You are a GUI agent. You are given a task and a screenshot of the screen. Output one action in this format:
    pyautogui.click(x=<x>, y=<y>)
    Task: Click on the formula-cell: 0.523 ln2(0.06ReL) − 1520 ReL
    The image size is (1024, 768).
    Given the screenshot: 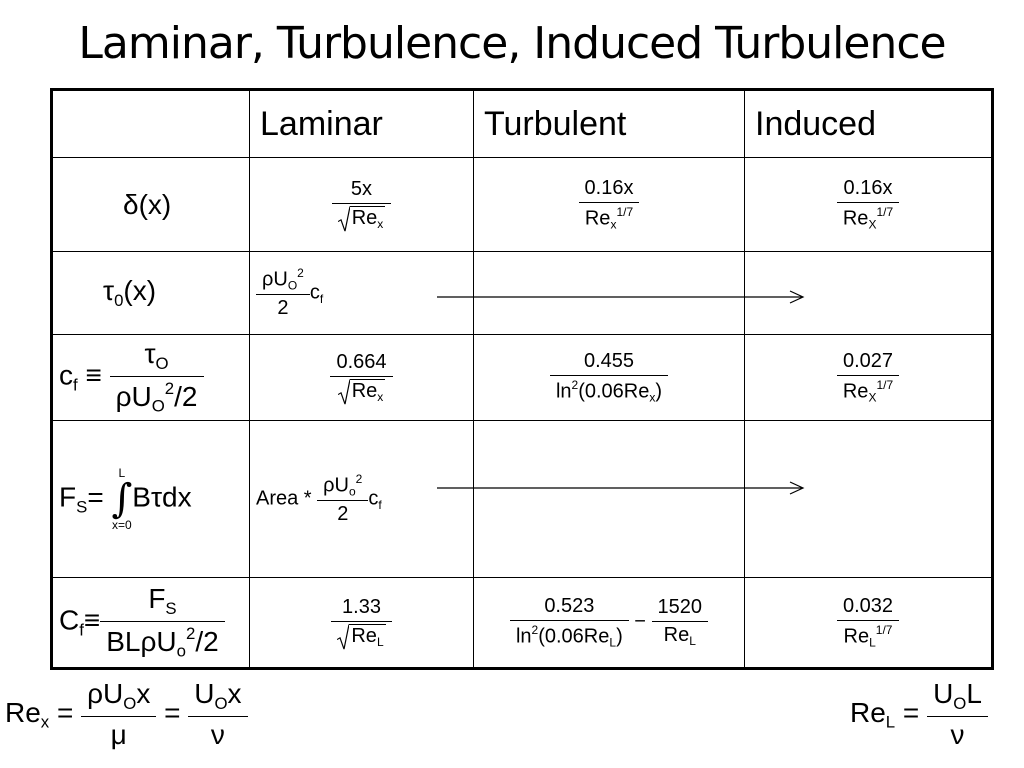 What is the action you would take?
    pyautogui.click(x=609, y=623)
    